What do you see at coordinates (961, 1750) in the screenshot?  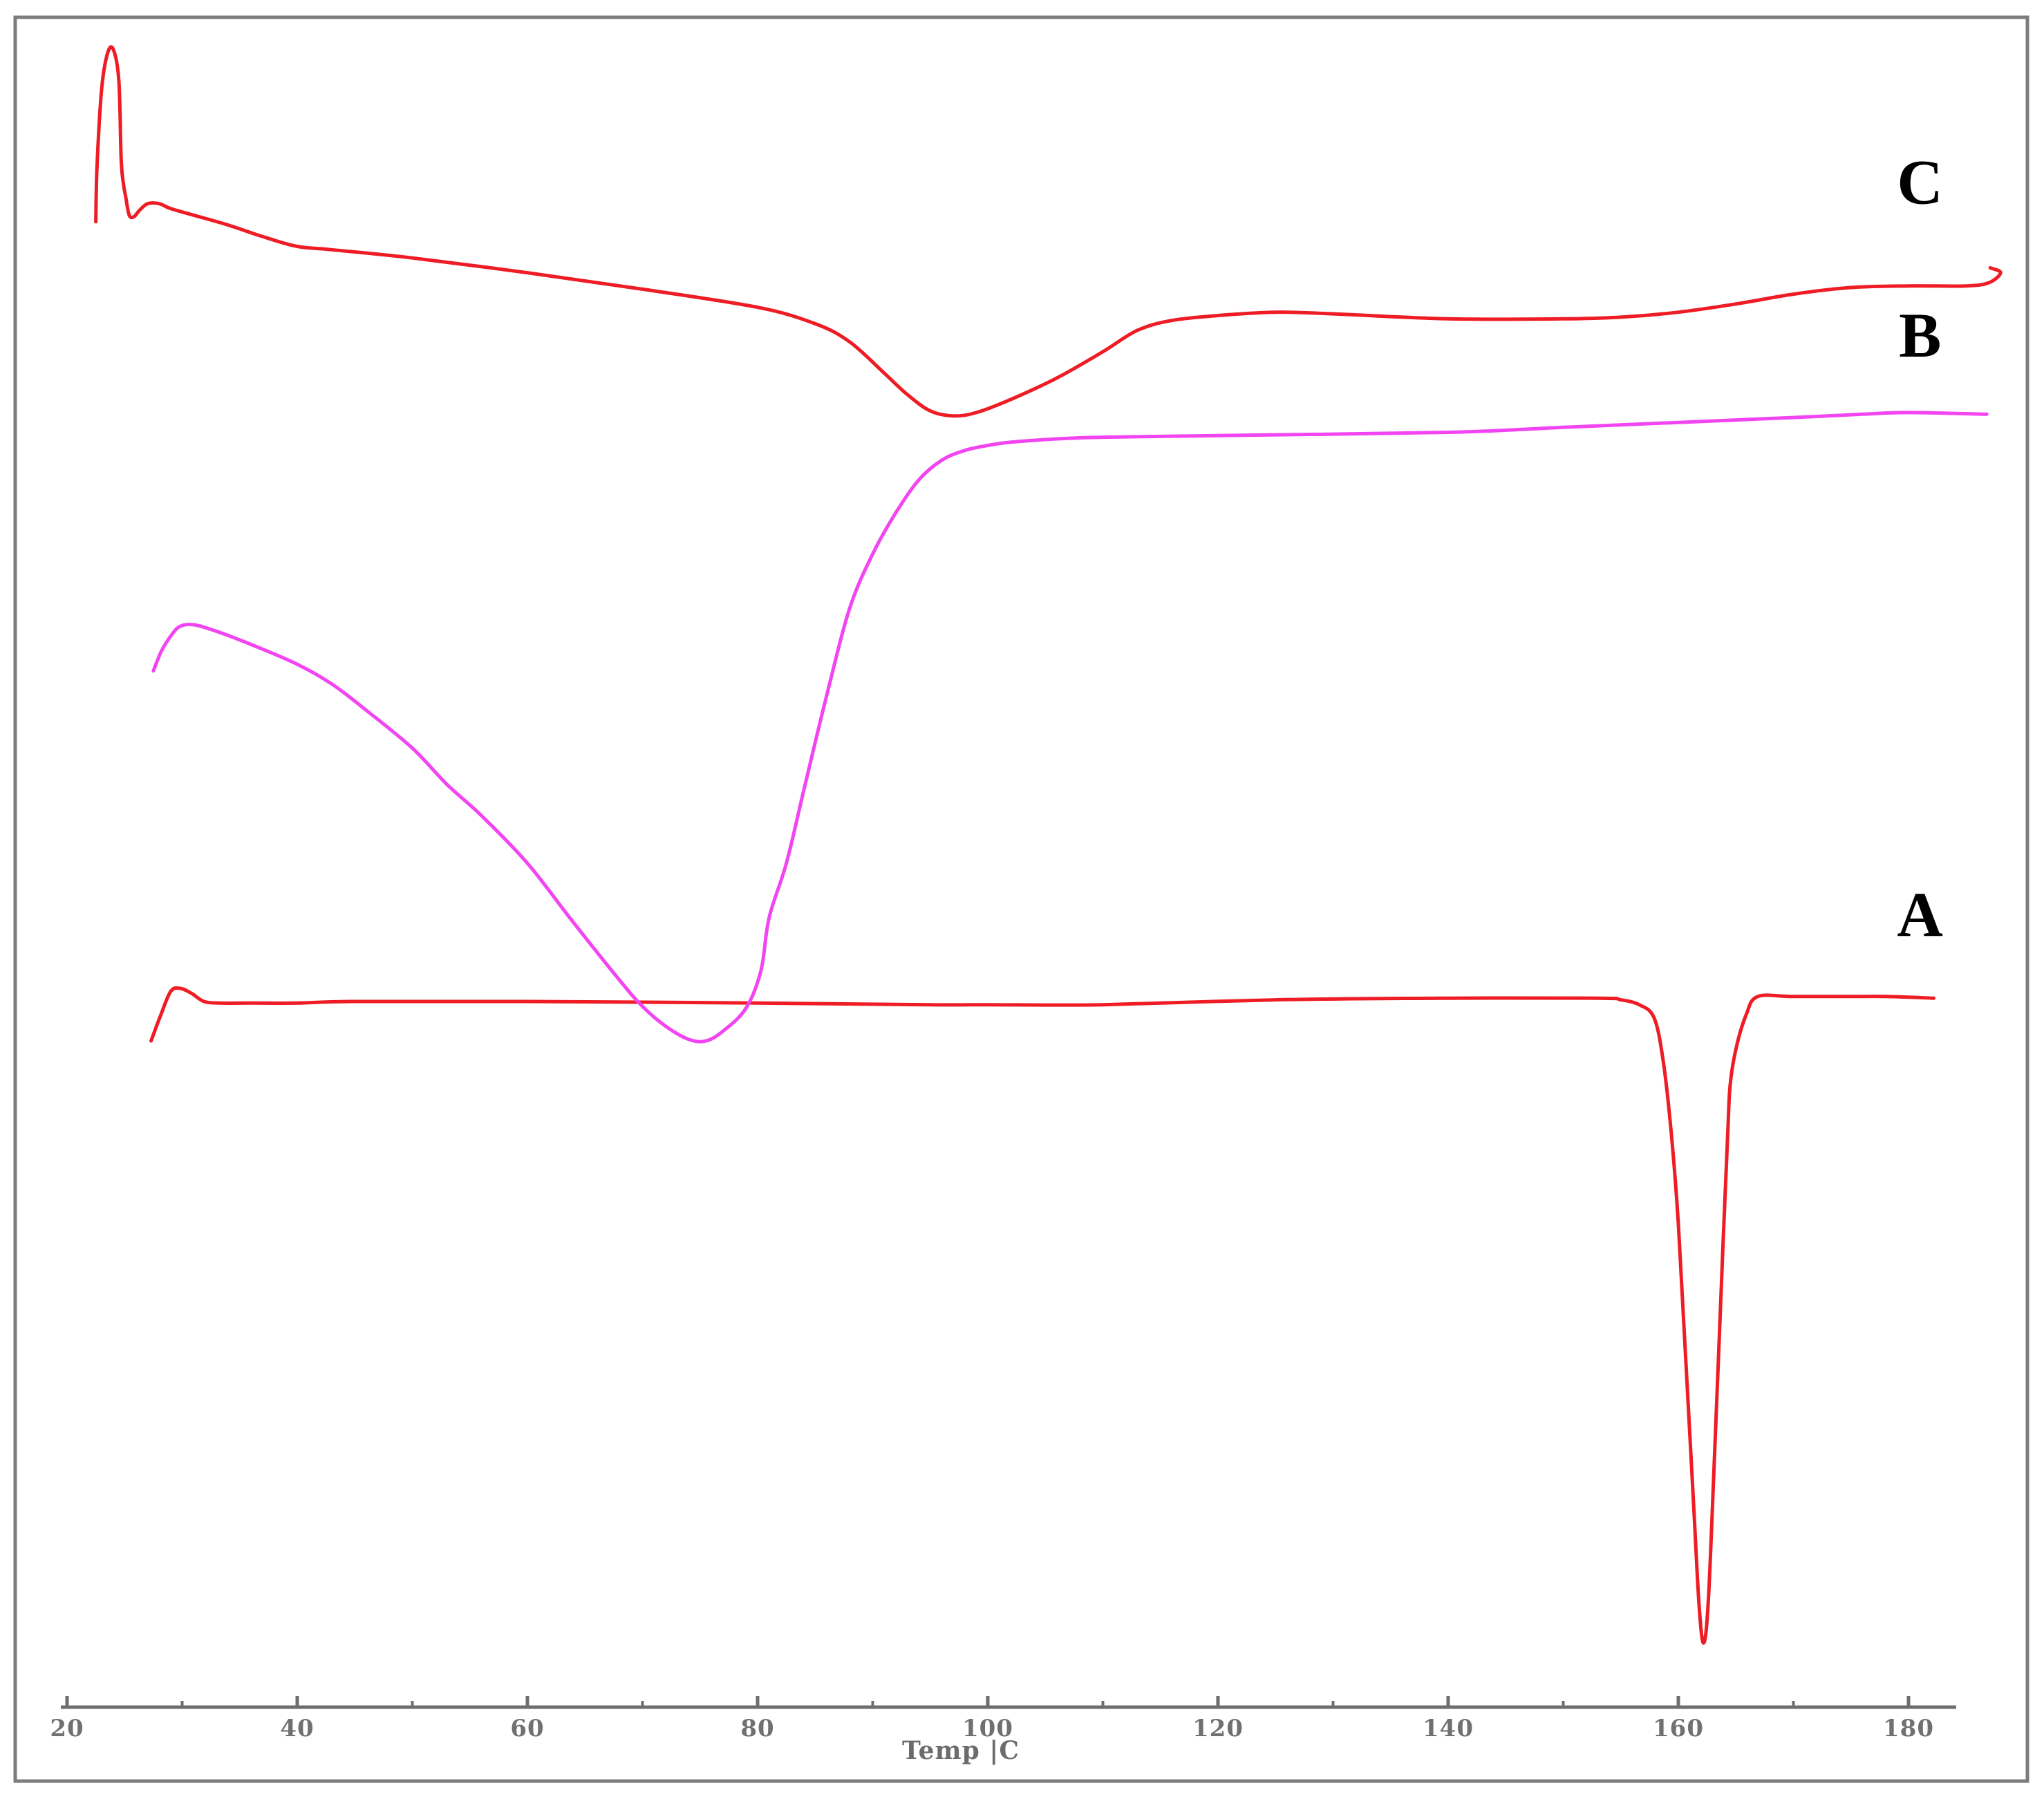 I see `x-axis-title: Temp |C` at bounding box center [961, 1750].